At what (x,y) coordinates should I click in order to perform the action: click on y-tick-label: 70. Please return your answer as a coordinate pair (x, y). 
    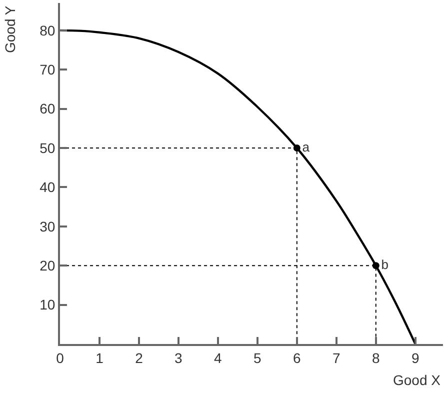
    Looking at the image, I should click on (48, 70).